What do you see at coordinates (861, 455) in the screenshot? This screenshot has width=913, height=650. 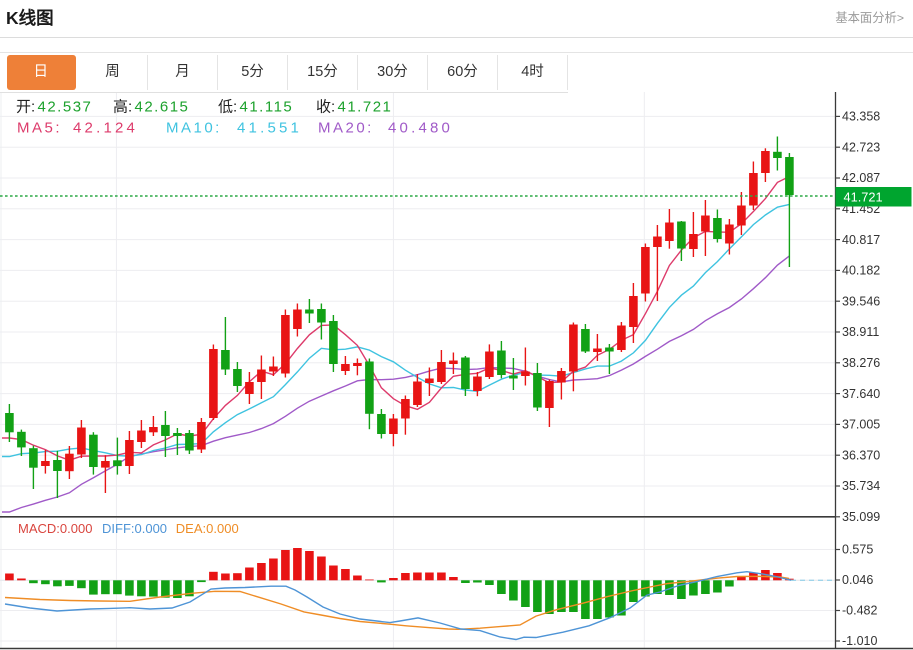 I see `svg-text: 36.370` at bounding box center [861, 455].